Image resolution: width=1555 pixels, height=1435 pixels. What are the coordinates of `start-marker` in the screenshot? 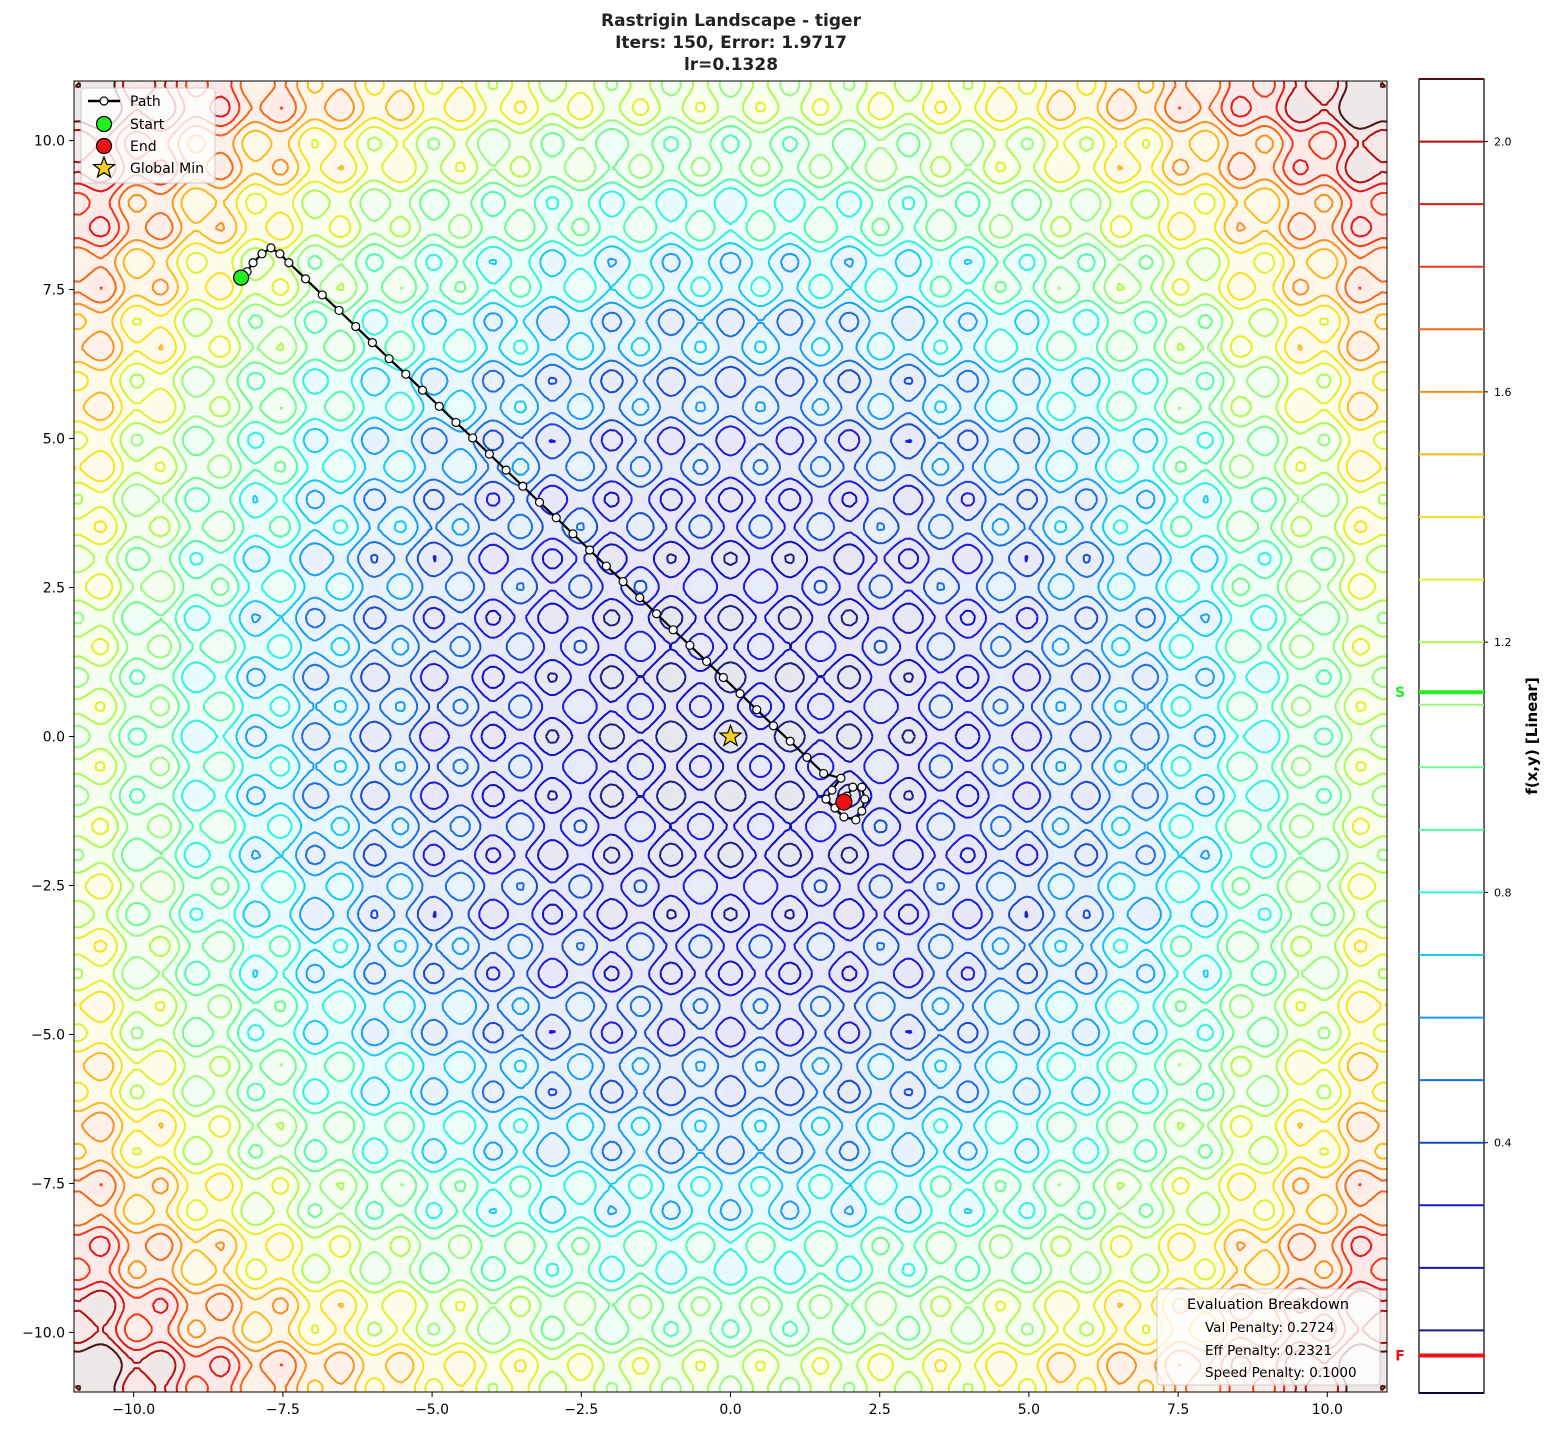 It's located at (241, 277).